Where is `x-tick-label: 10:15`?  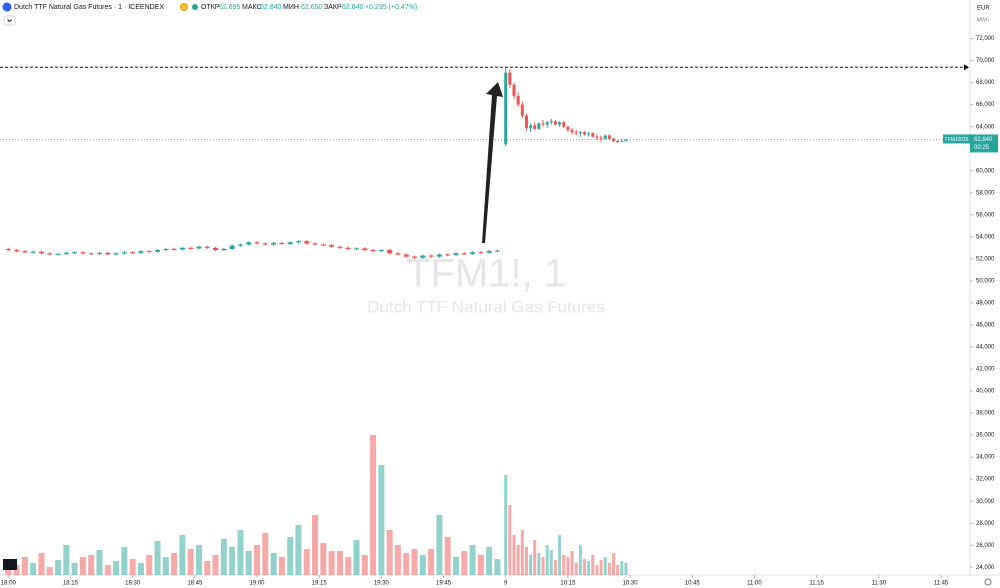 x-tick-label: 10:15 is located at coordinates (568, 584).